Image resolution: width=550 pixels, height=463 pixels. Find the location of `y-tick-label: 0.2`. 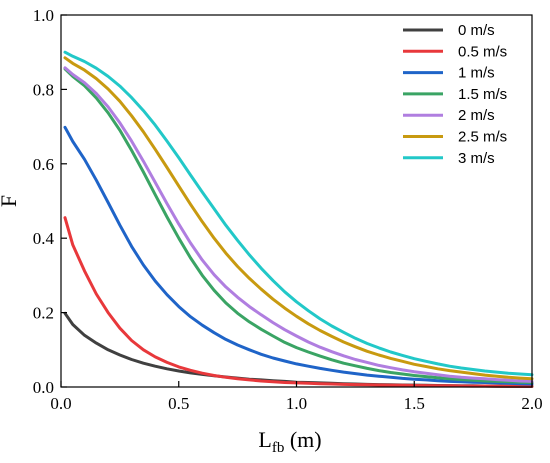

y-tick-label: 0.2 is located at coordinates (43, 313).